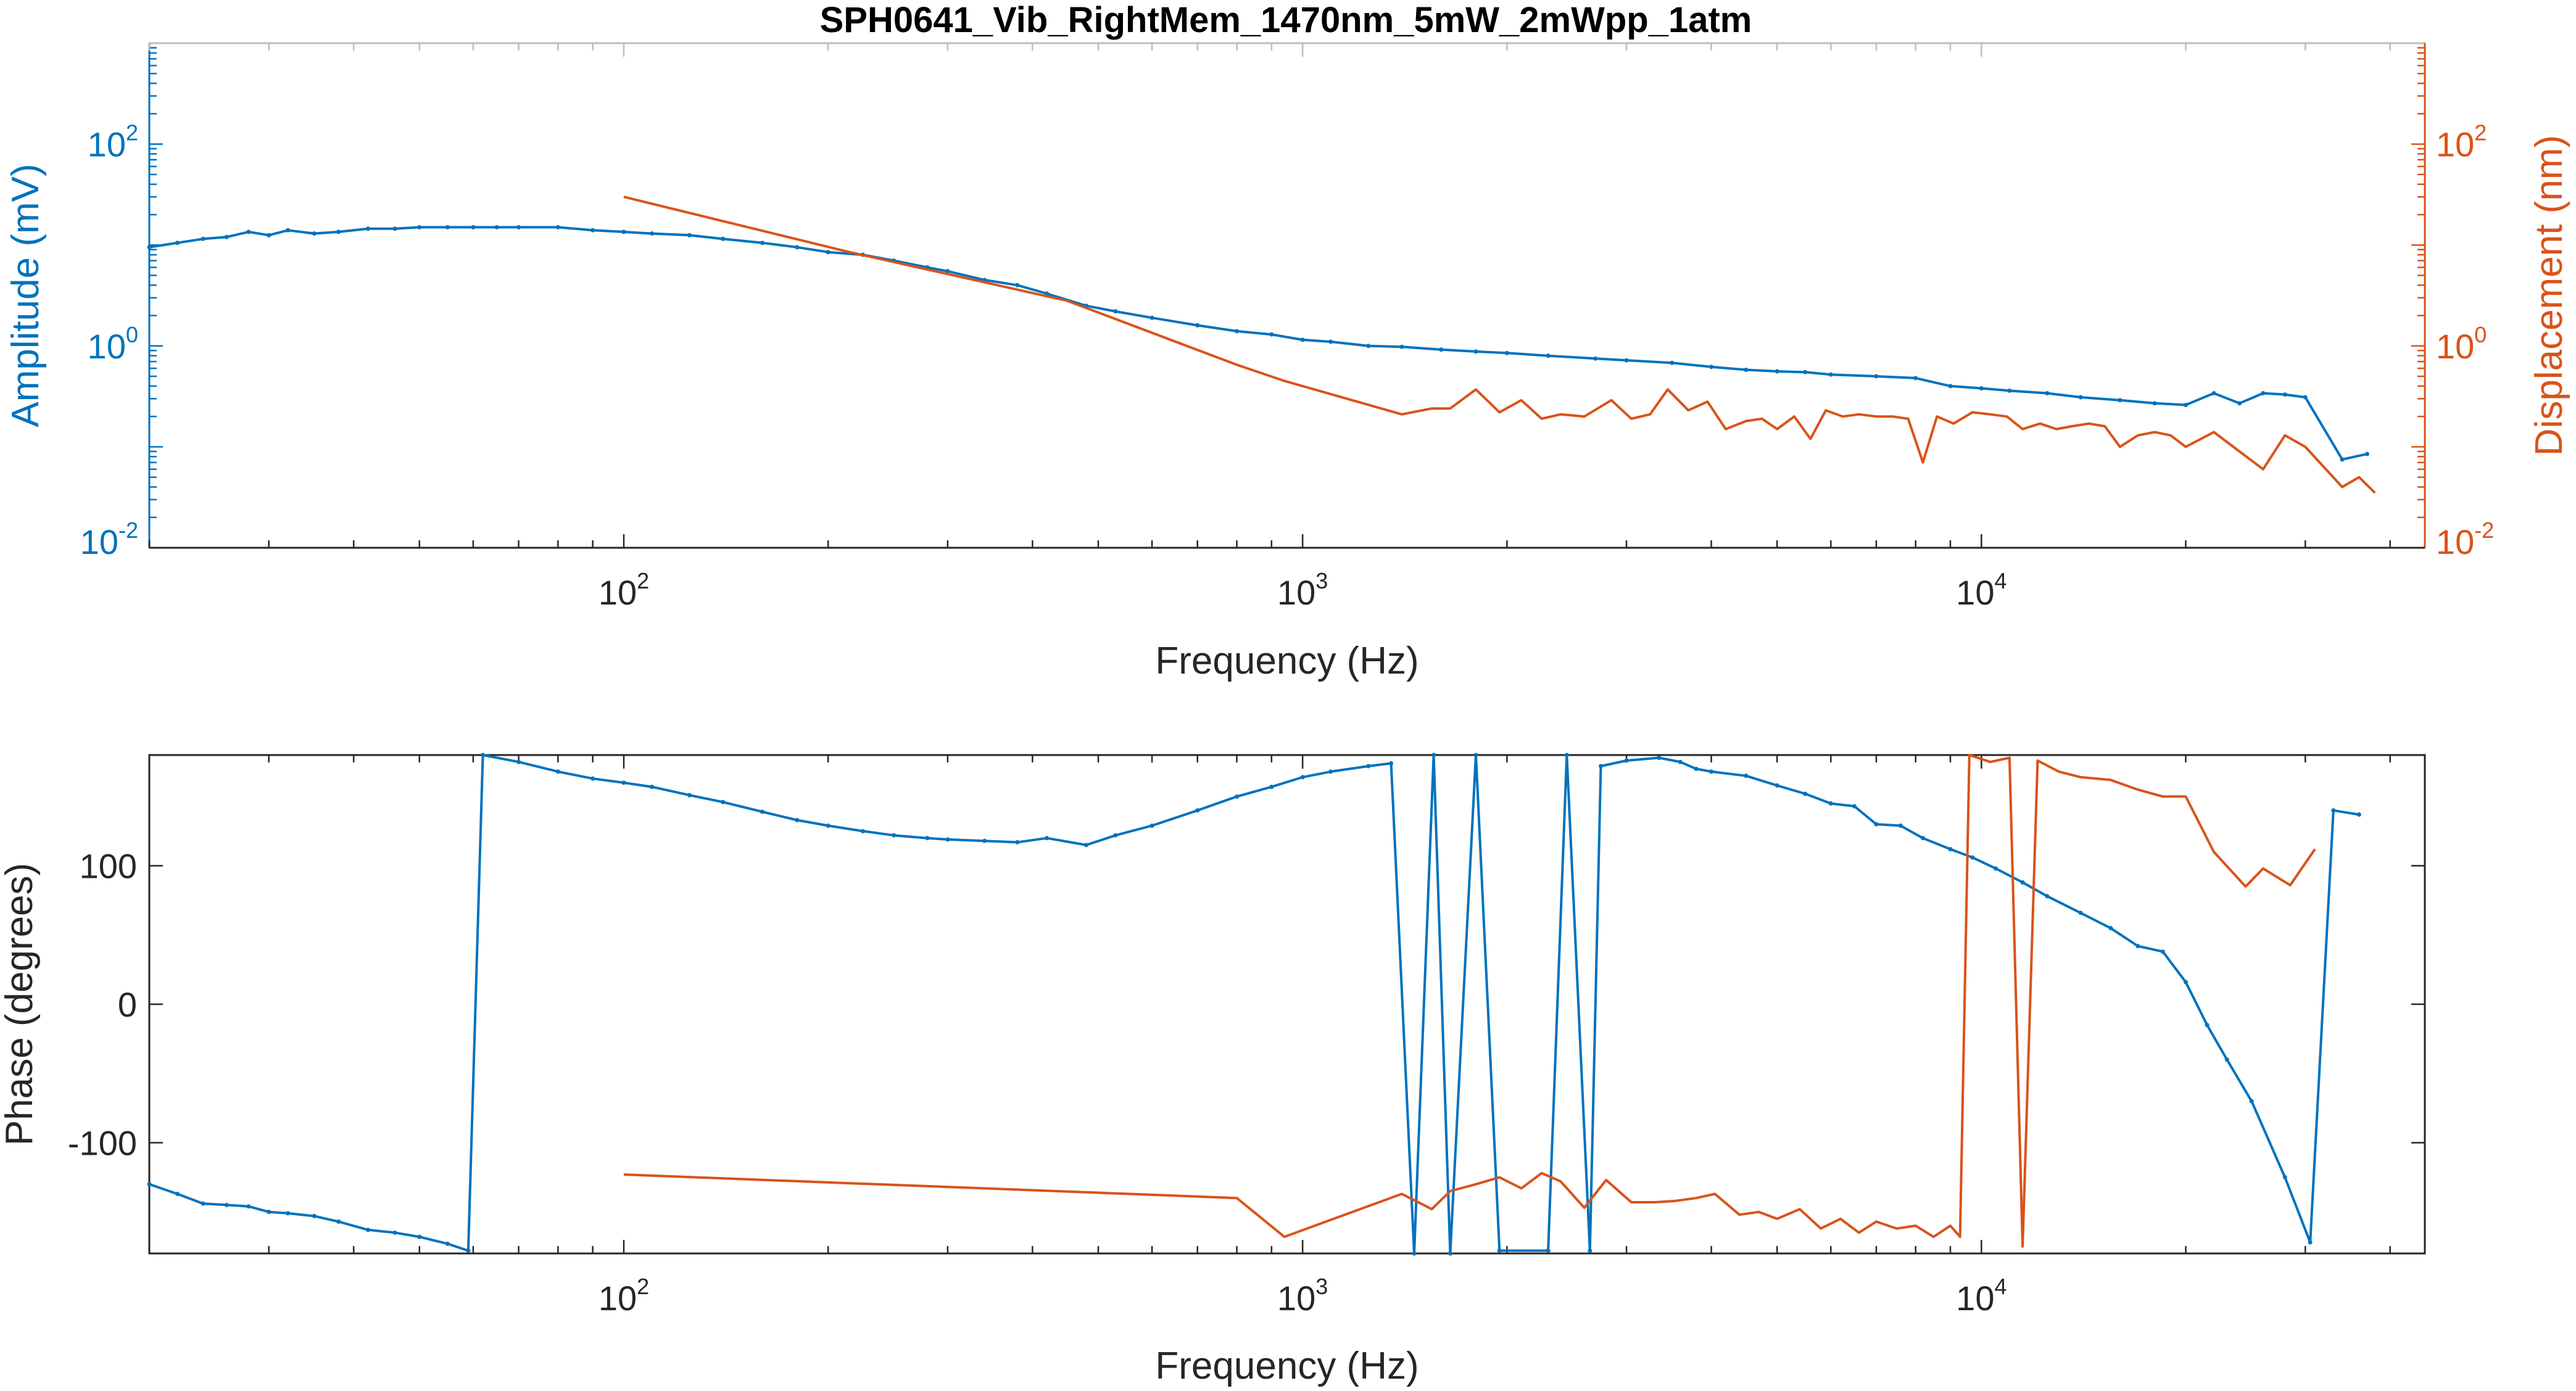  What do you see at coordinates (1287, 661) in the screenshot?
I see `amplitude-xlabel: Frequency (Hz)` at bounding box center [1287, 661].